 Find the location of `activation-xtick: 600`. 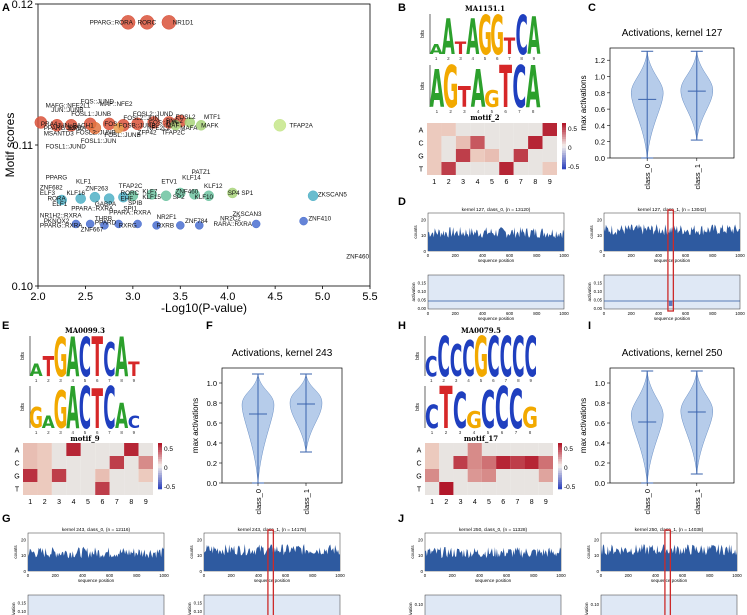

activation-xtick: 600 is located at coordinates (510, 313).